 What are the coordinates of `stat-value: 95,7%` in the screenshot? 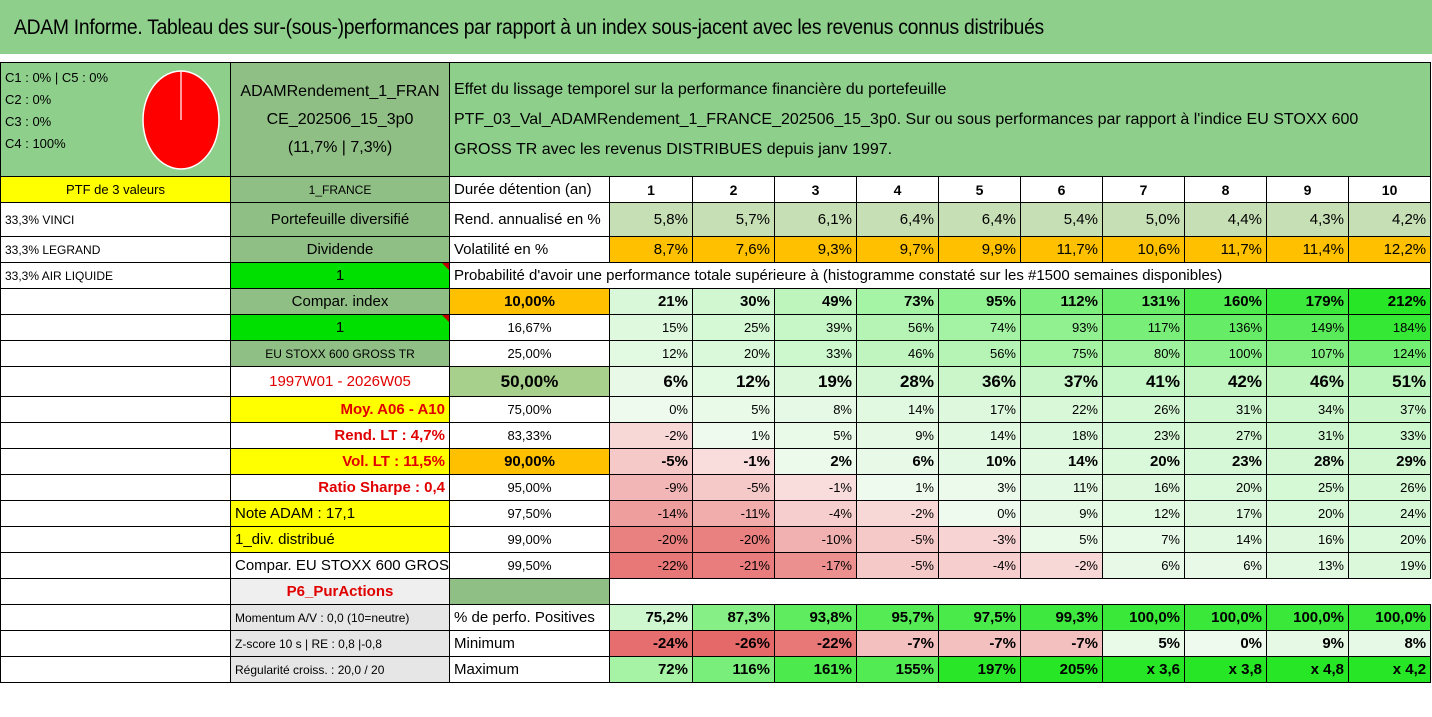 It's located at (897, 617).